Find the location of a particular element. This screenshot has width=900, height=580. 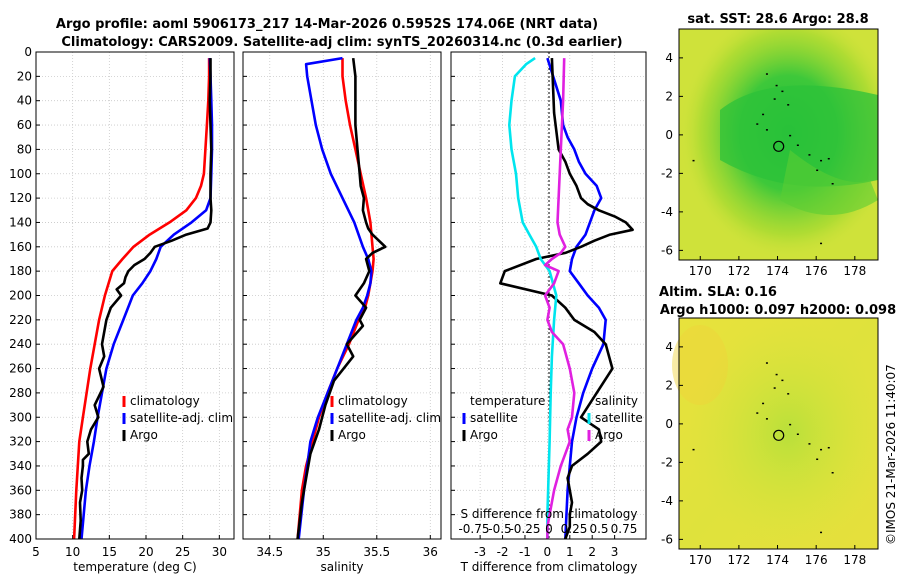

temperature-xlabel: temperature (deg C) is located at coordinates (134, 567).